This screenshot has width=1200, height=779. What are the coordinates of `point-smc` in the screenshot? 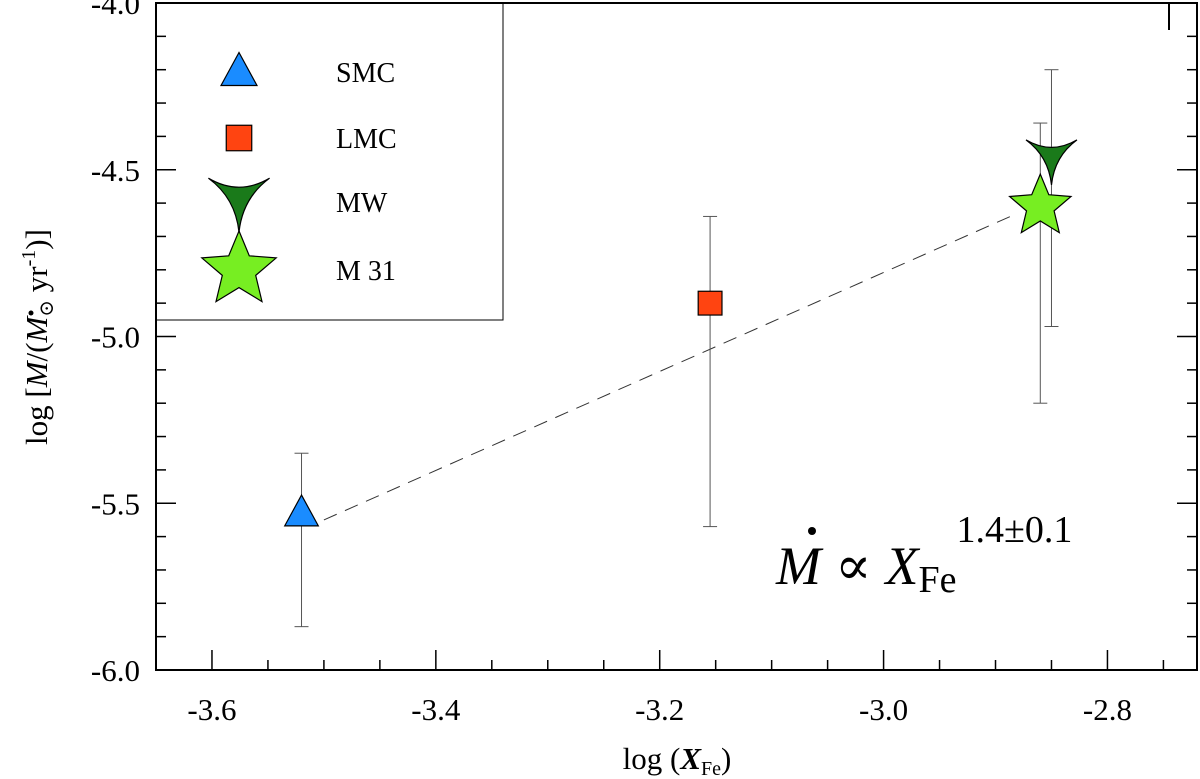 It's located at (301, 510).